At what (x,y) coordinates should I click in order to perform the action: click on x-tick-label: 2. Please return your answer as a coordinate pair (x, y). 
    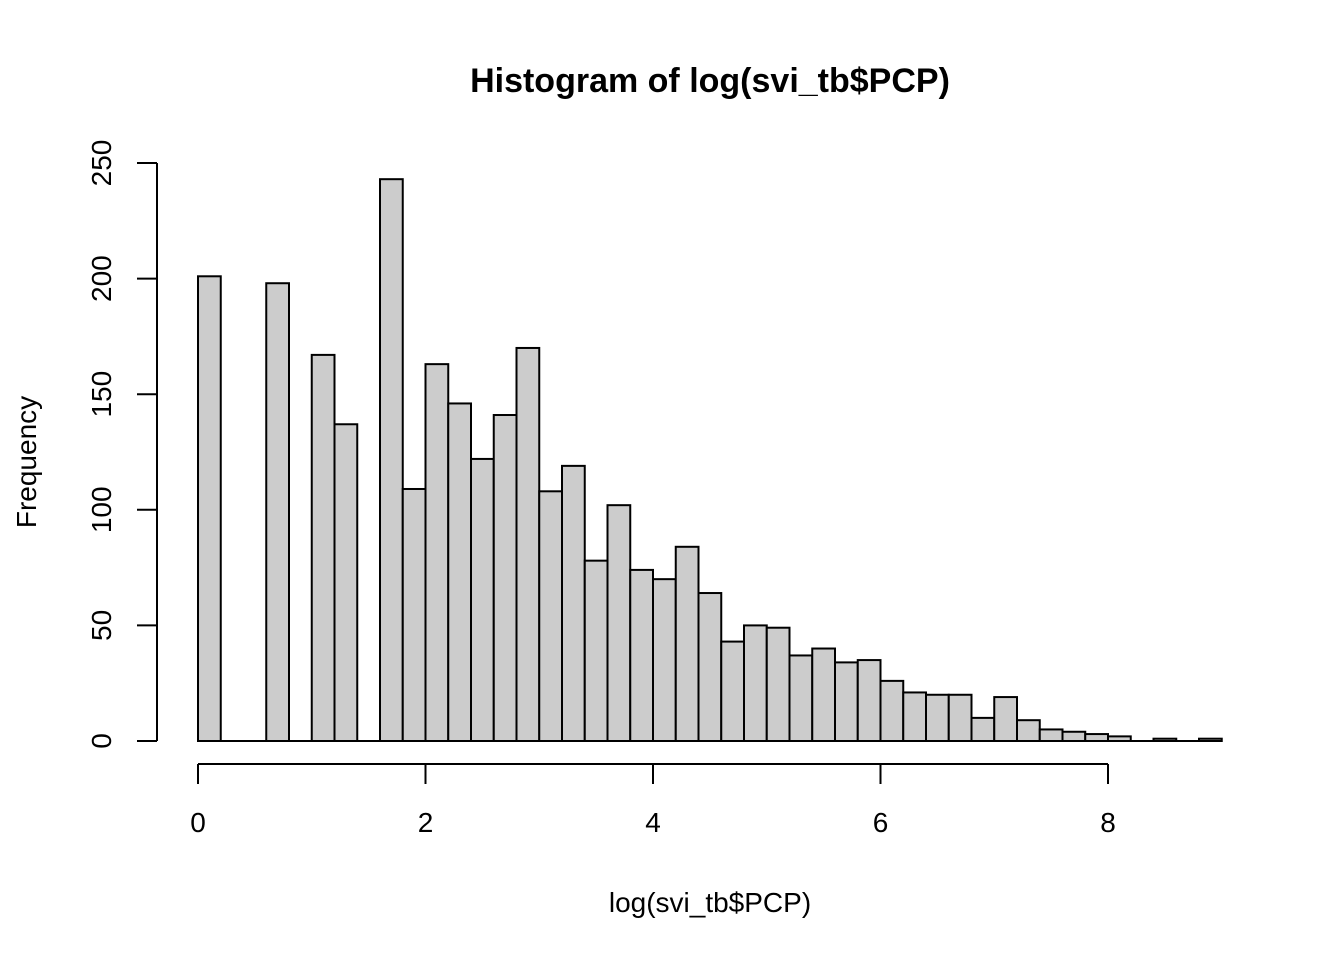
    Looking at the image, I should click on (426, 822).